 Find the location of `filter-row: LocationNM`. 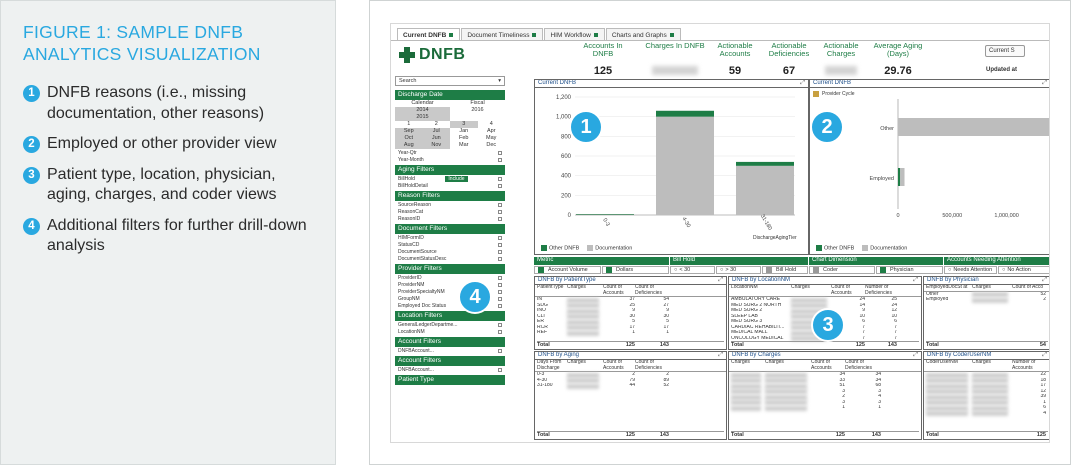

filter-row: LocationNM is located at coordinates (450, 331).